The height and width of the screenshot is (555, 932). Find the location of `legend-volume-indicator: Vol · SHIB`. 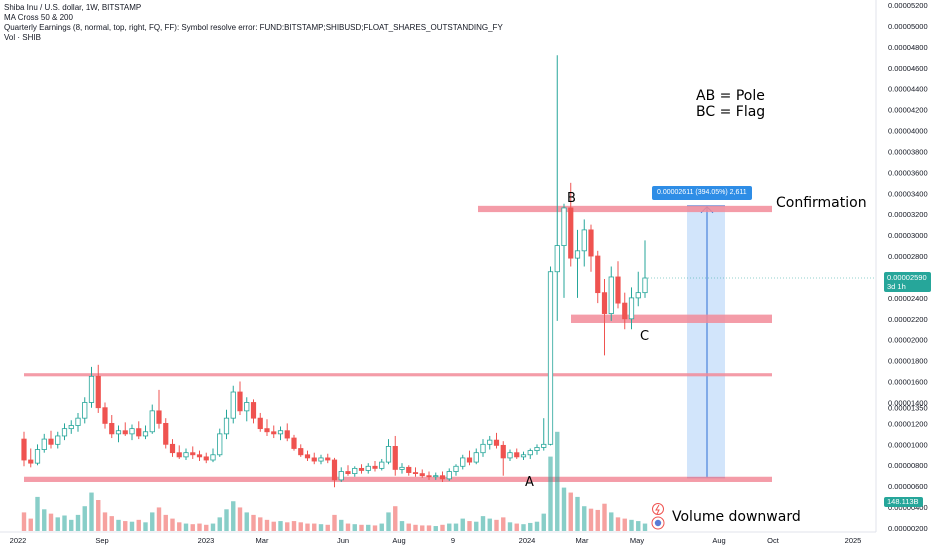

legend-volume-indicator: Vol · SHIB is located at coordinates (22, 37).